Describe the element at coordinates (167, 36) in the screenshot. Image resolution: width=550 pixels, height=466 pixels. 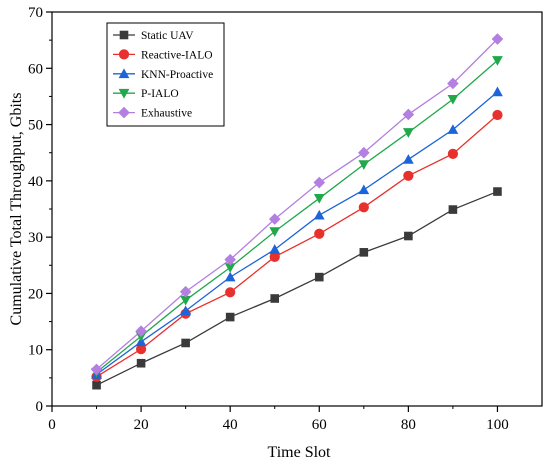
I see `legend-label: Static UAV` at that location.